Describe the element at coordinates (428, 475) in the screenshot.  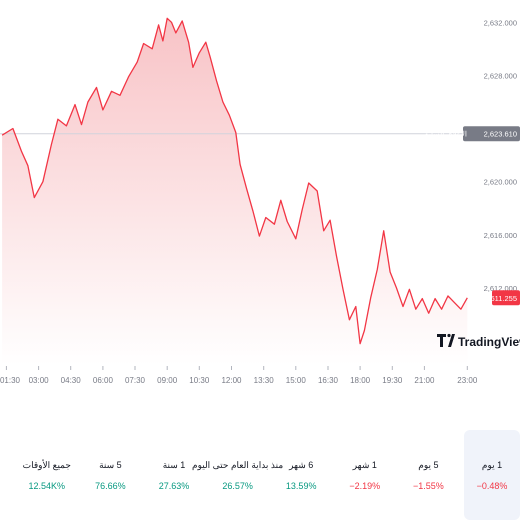
I see `performance-period: 5 يوم −1.55%` at that location.